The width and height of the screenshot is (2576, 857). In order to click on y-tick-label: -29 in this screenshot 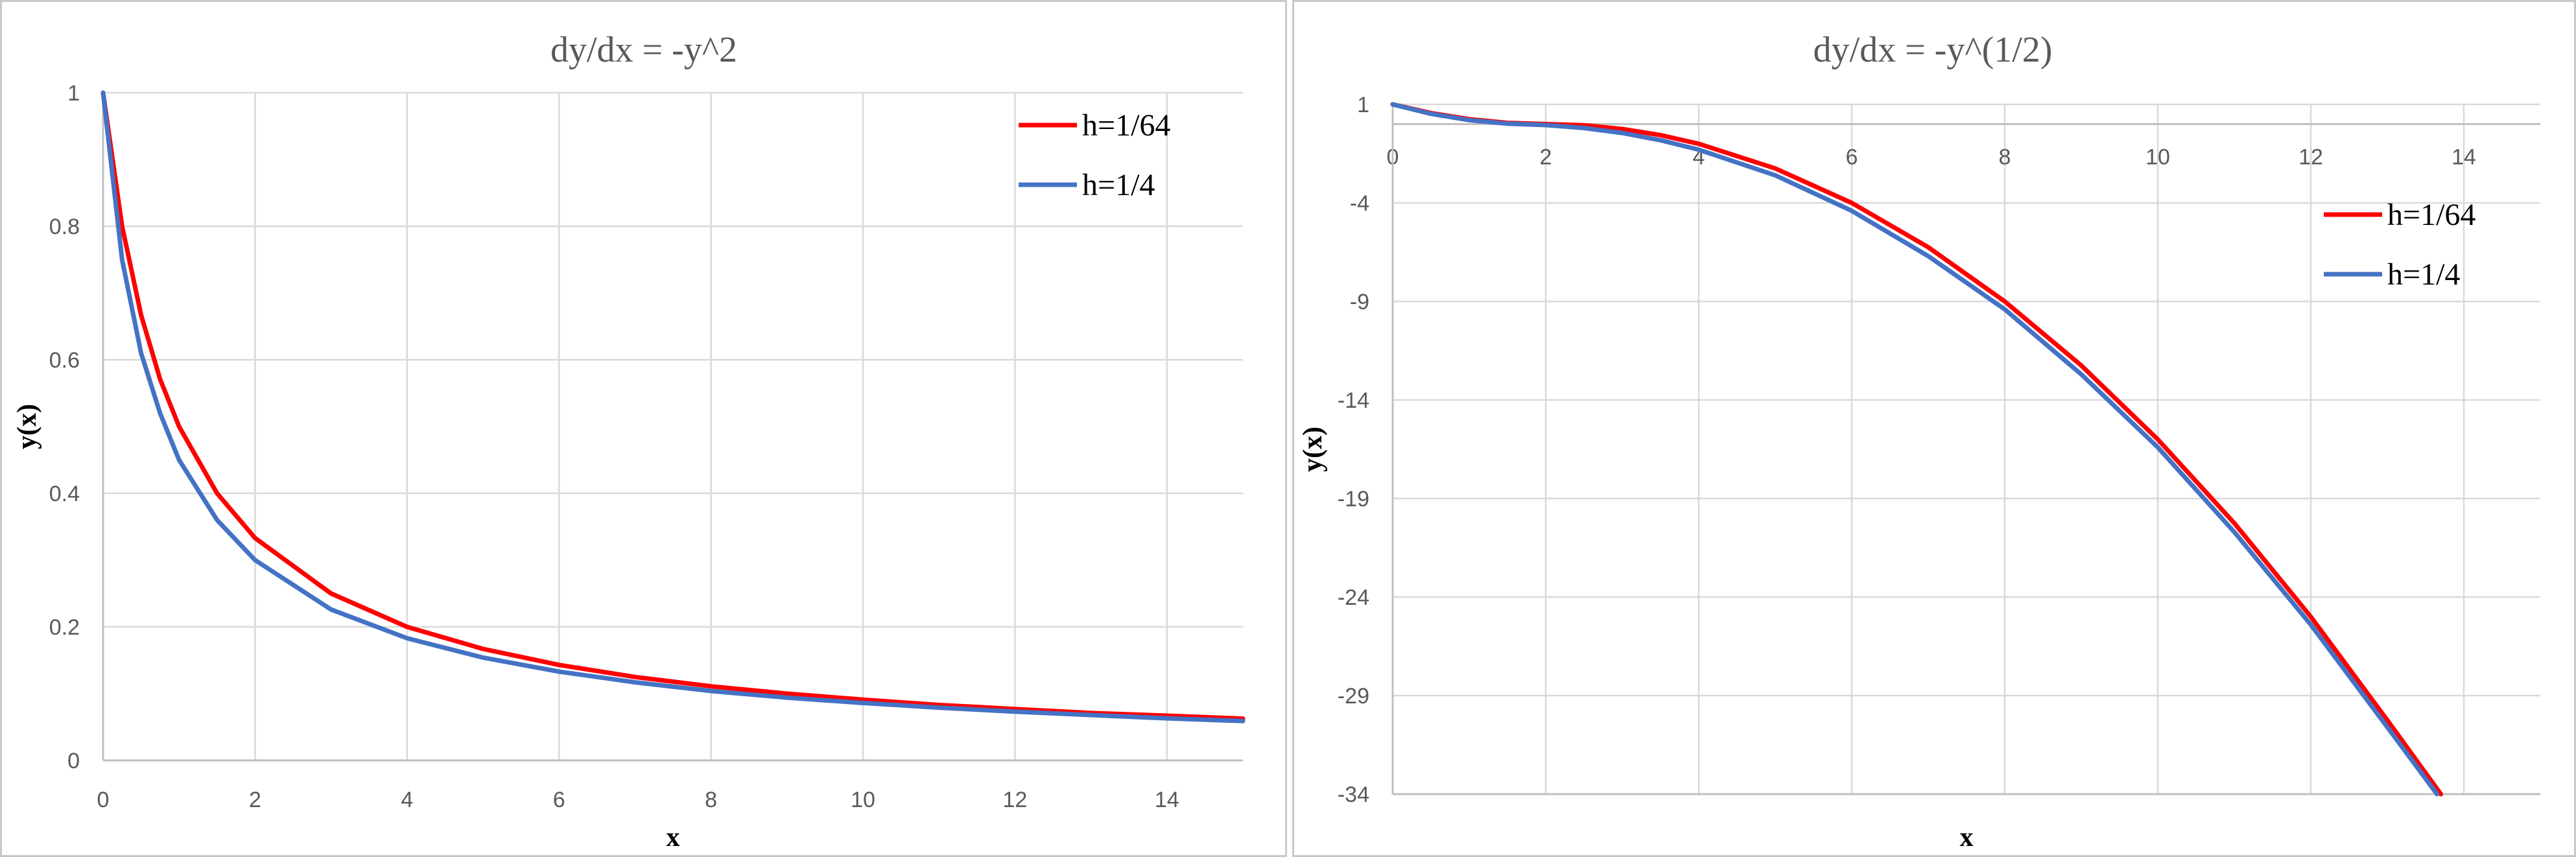, I will do `click(1353, 697)`.